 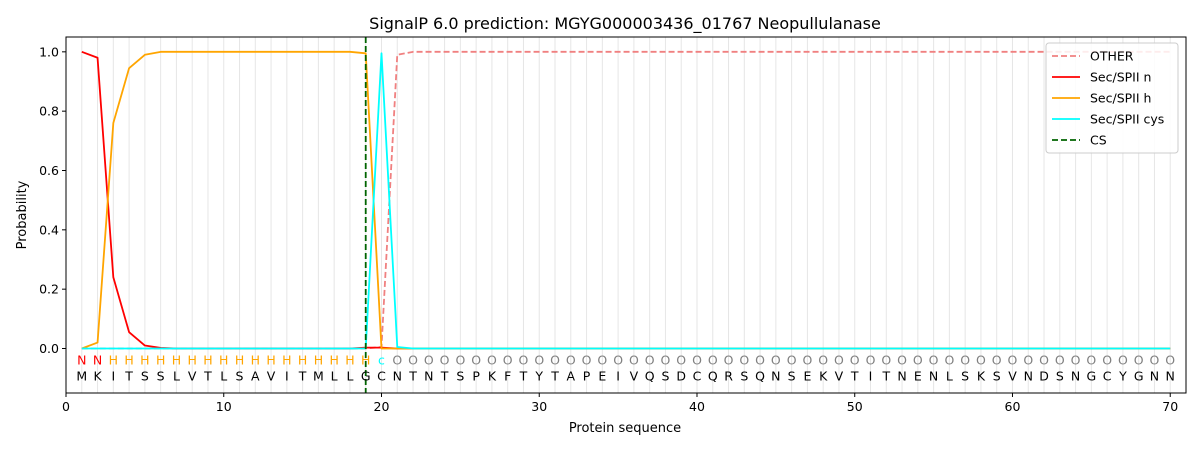 What do you see at coordinates (571, 376) in the screenshot?
I see `residue-letter: A` at bounding box center [571, 376].